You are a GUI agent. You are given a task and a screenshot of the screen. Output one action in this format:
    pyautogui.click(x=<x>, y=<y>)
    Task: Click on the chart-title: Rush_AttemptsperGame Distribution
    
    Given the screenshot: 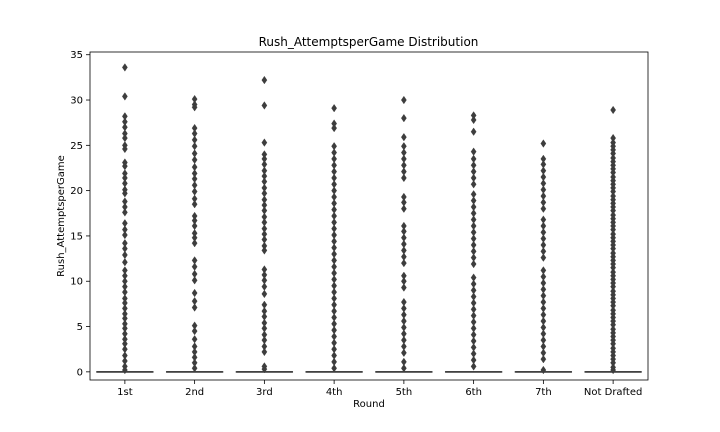 What is the action you would take?
    pyautogui.click(x=369, y=42)
    